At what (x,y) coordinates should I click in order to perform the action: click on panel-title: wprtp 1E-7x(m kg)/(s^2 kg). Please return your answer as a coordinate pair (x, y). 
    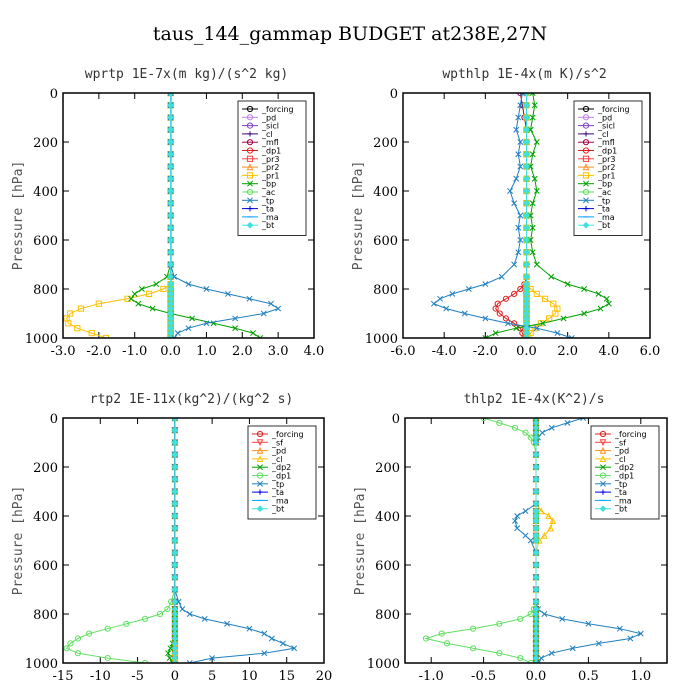
    Looking at the image, I should click on (187, 74).